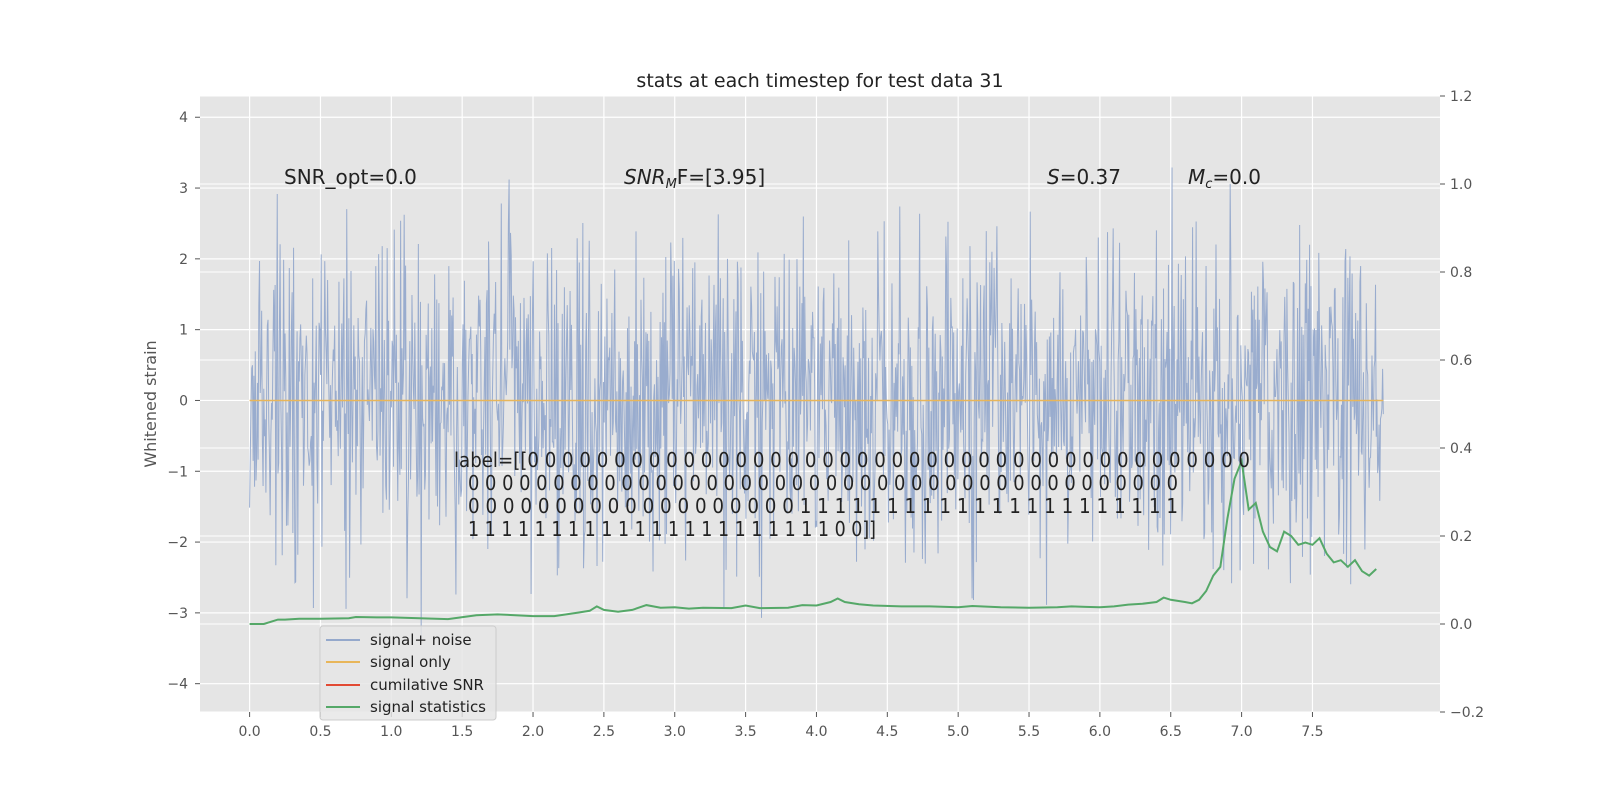 The width and height of the screenshot is (1600, 800). I want to click on s-label: S, so click(1053, 177).